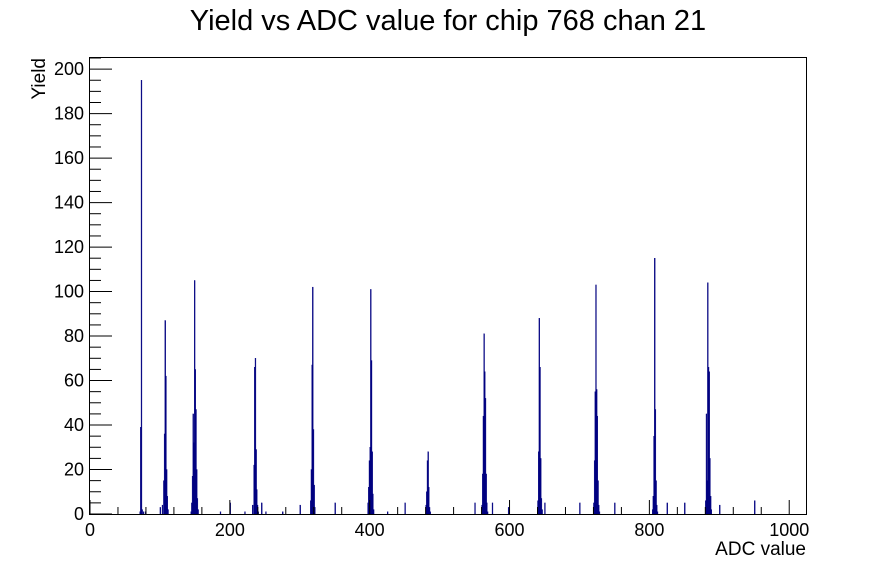  I want to click on y-tick-label: 0, so click(79, 514).